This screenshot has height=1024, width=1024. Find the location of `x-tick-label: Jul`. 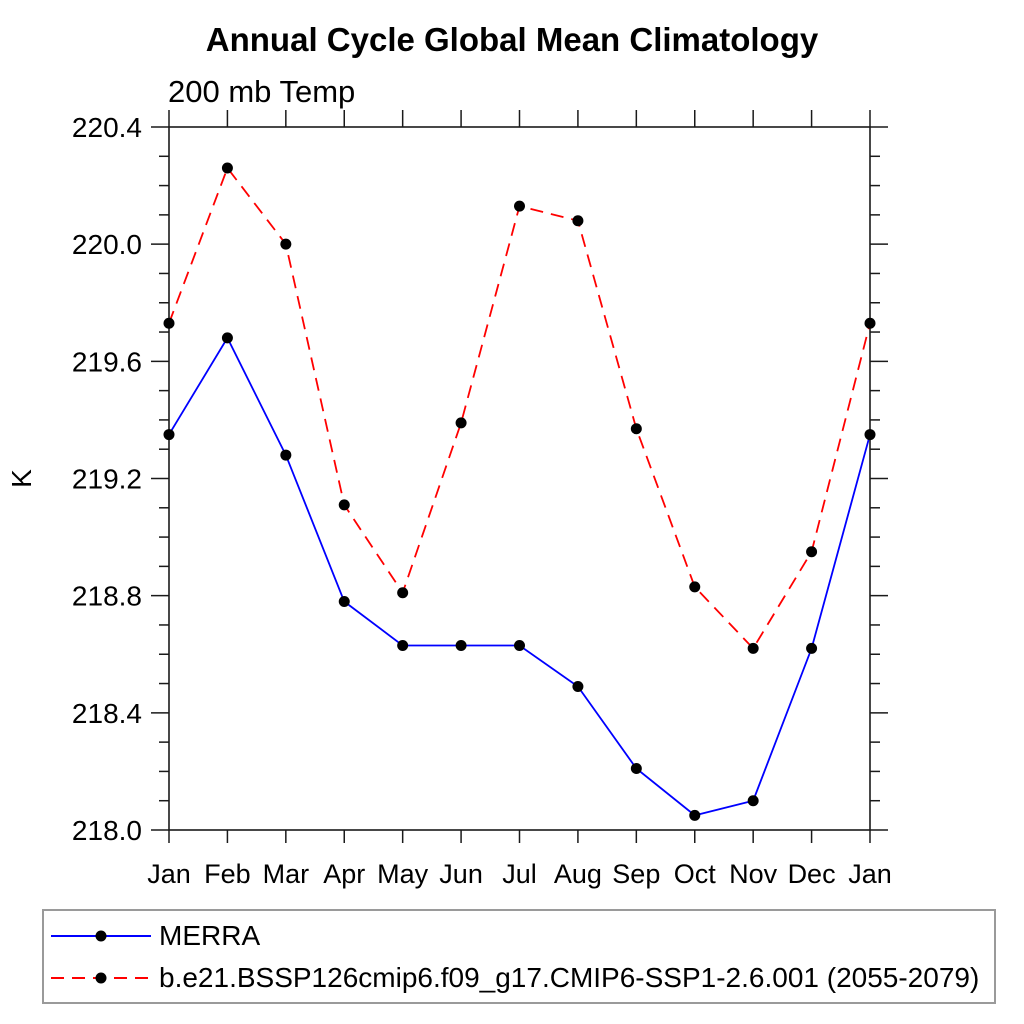

x-tick-label: Jul is located at coordinates (519, 874).